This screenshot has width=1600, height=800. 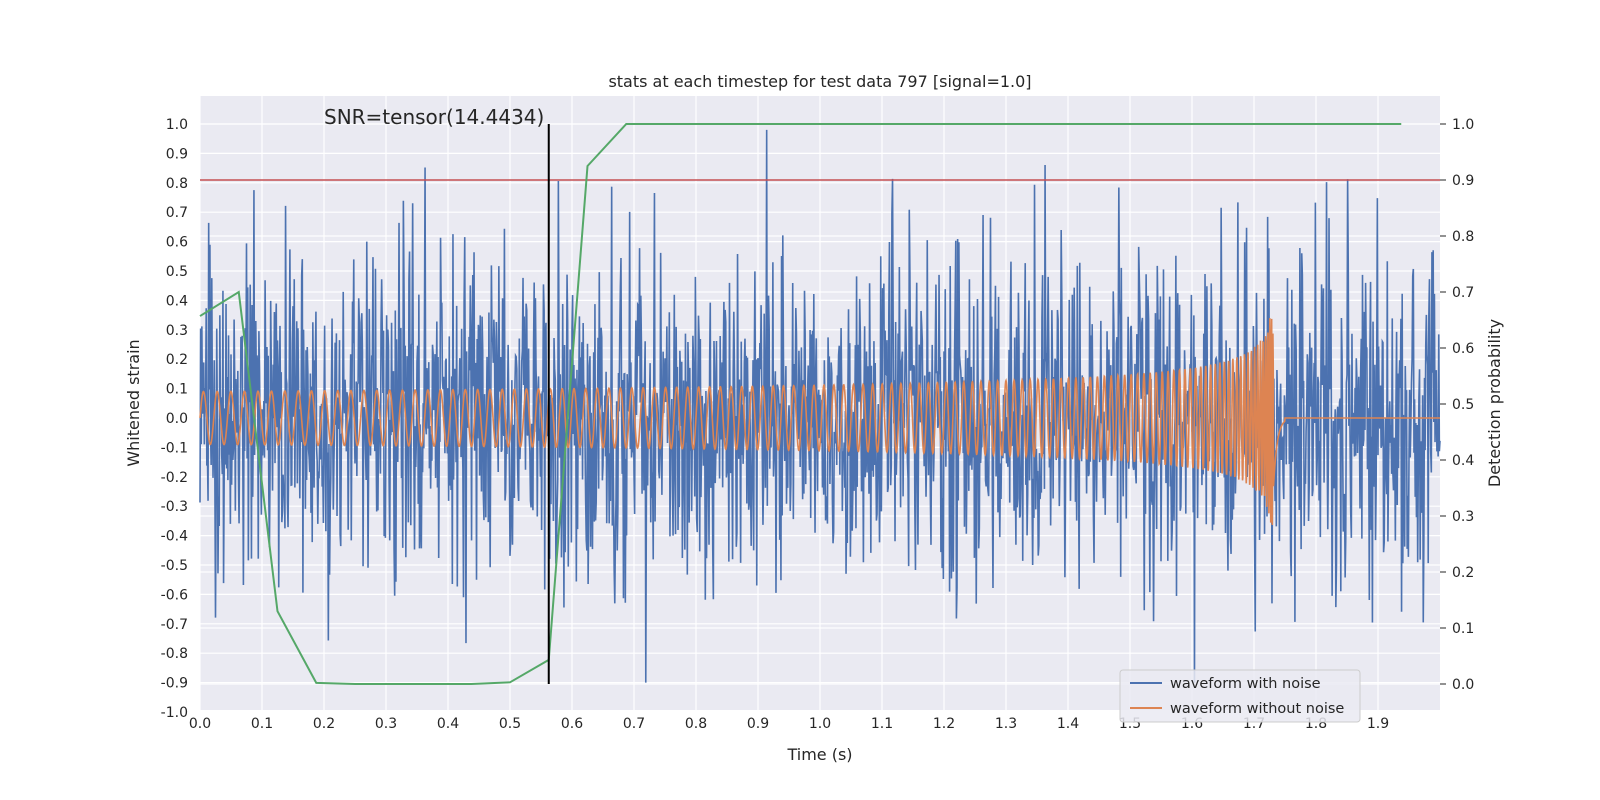 I want to click on y2-tick-label: 0.1, so click(x=1463, y=629).